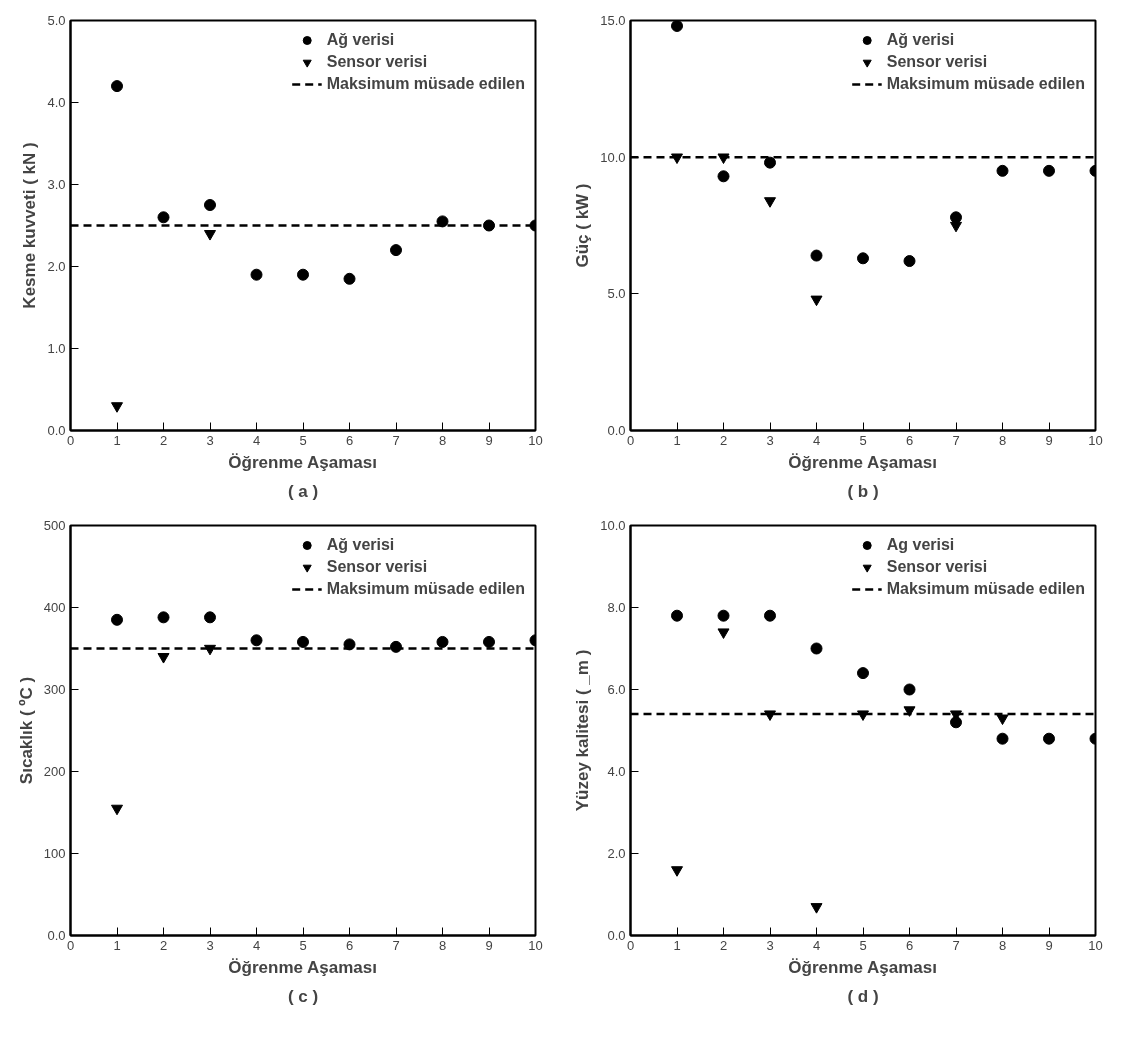  What do you see at coordinates (583, 225) in the screenshot?
I see `y-axis-title: Güç ( kW )` at bounding box center [583, 225].